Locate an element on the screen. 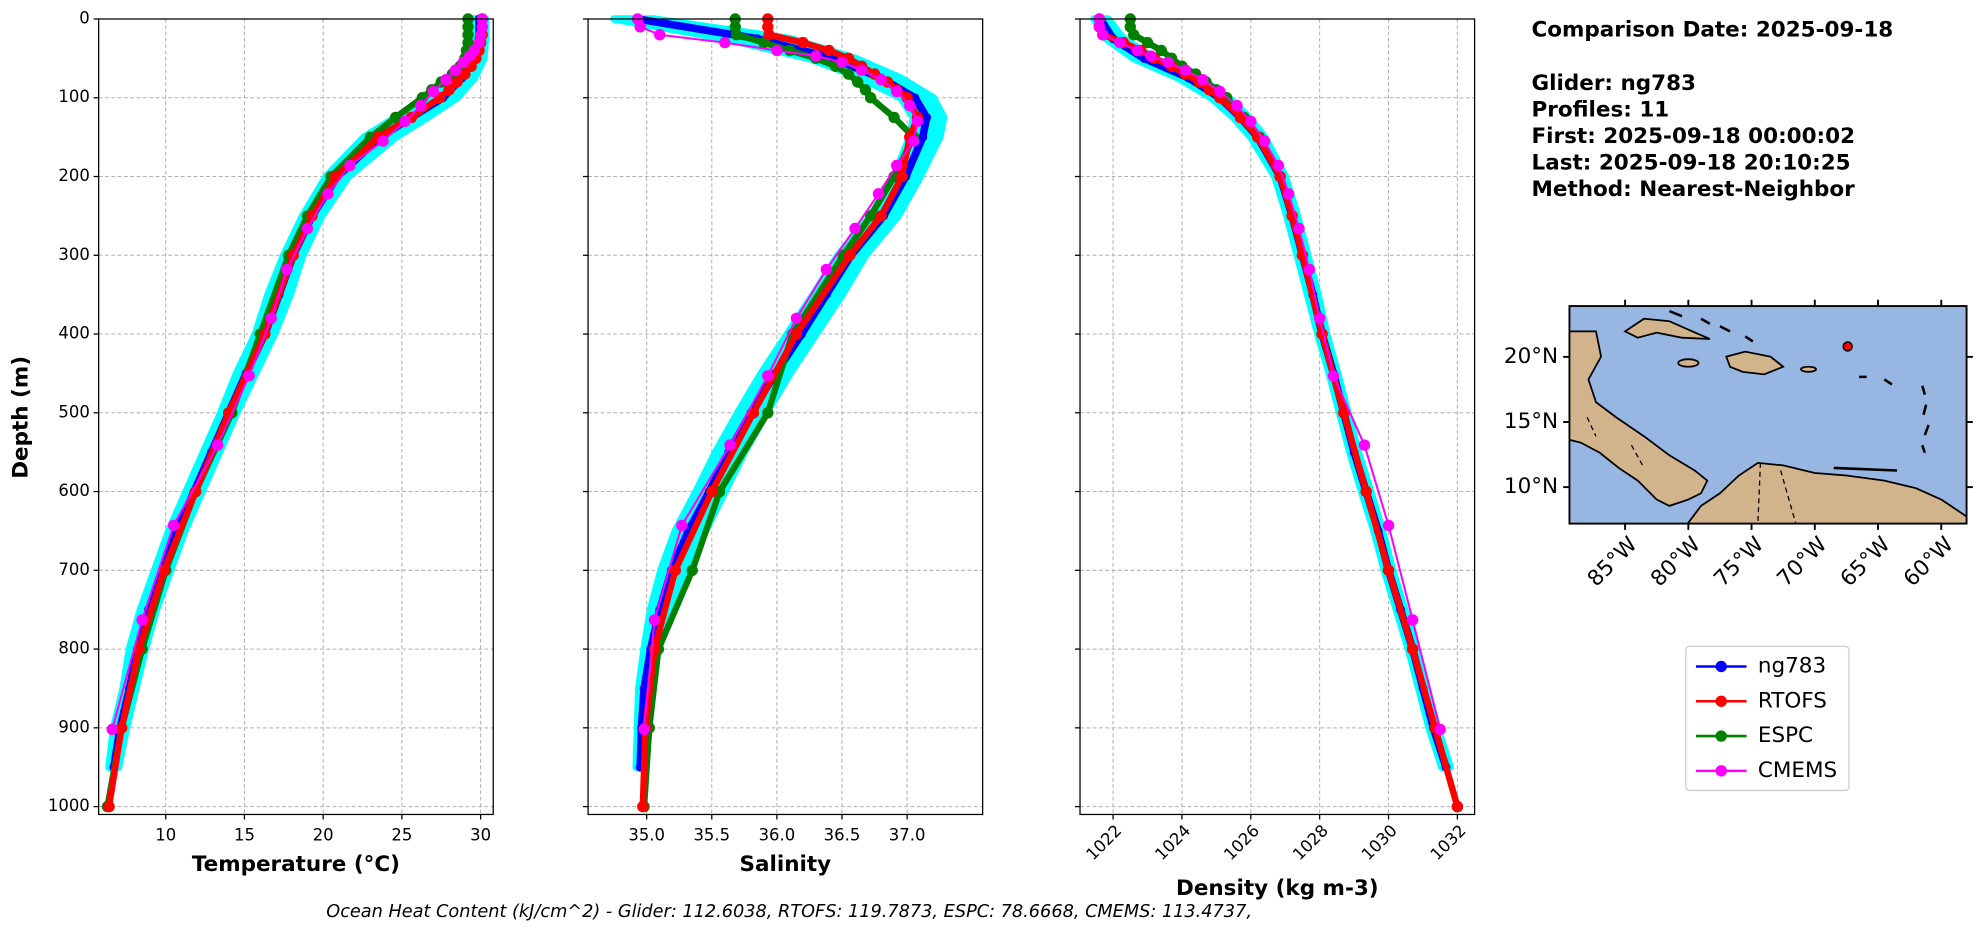 The width and height of the screenshot is (1983, 934). cuba is located at coordinates (1667, 328).